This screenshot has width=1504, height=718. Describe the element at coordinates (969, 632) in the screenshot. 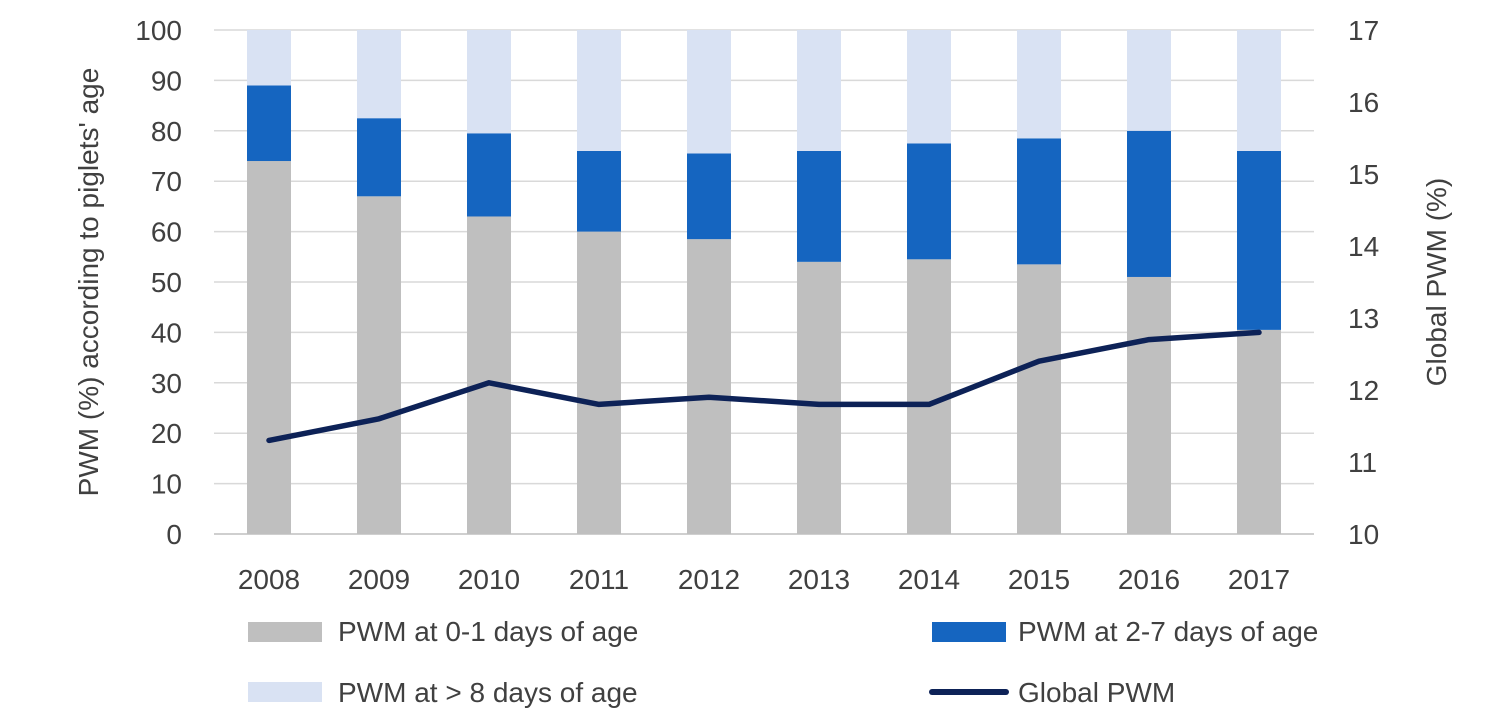

I see `legend-swatch-2-7-days` at that location.